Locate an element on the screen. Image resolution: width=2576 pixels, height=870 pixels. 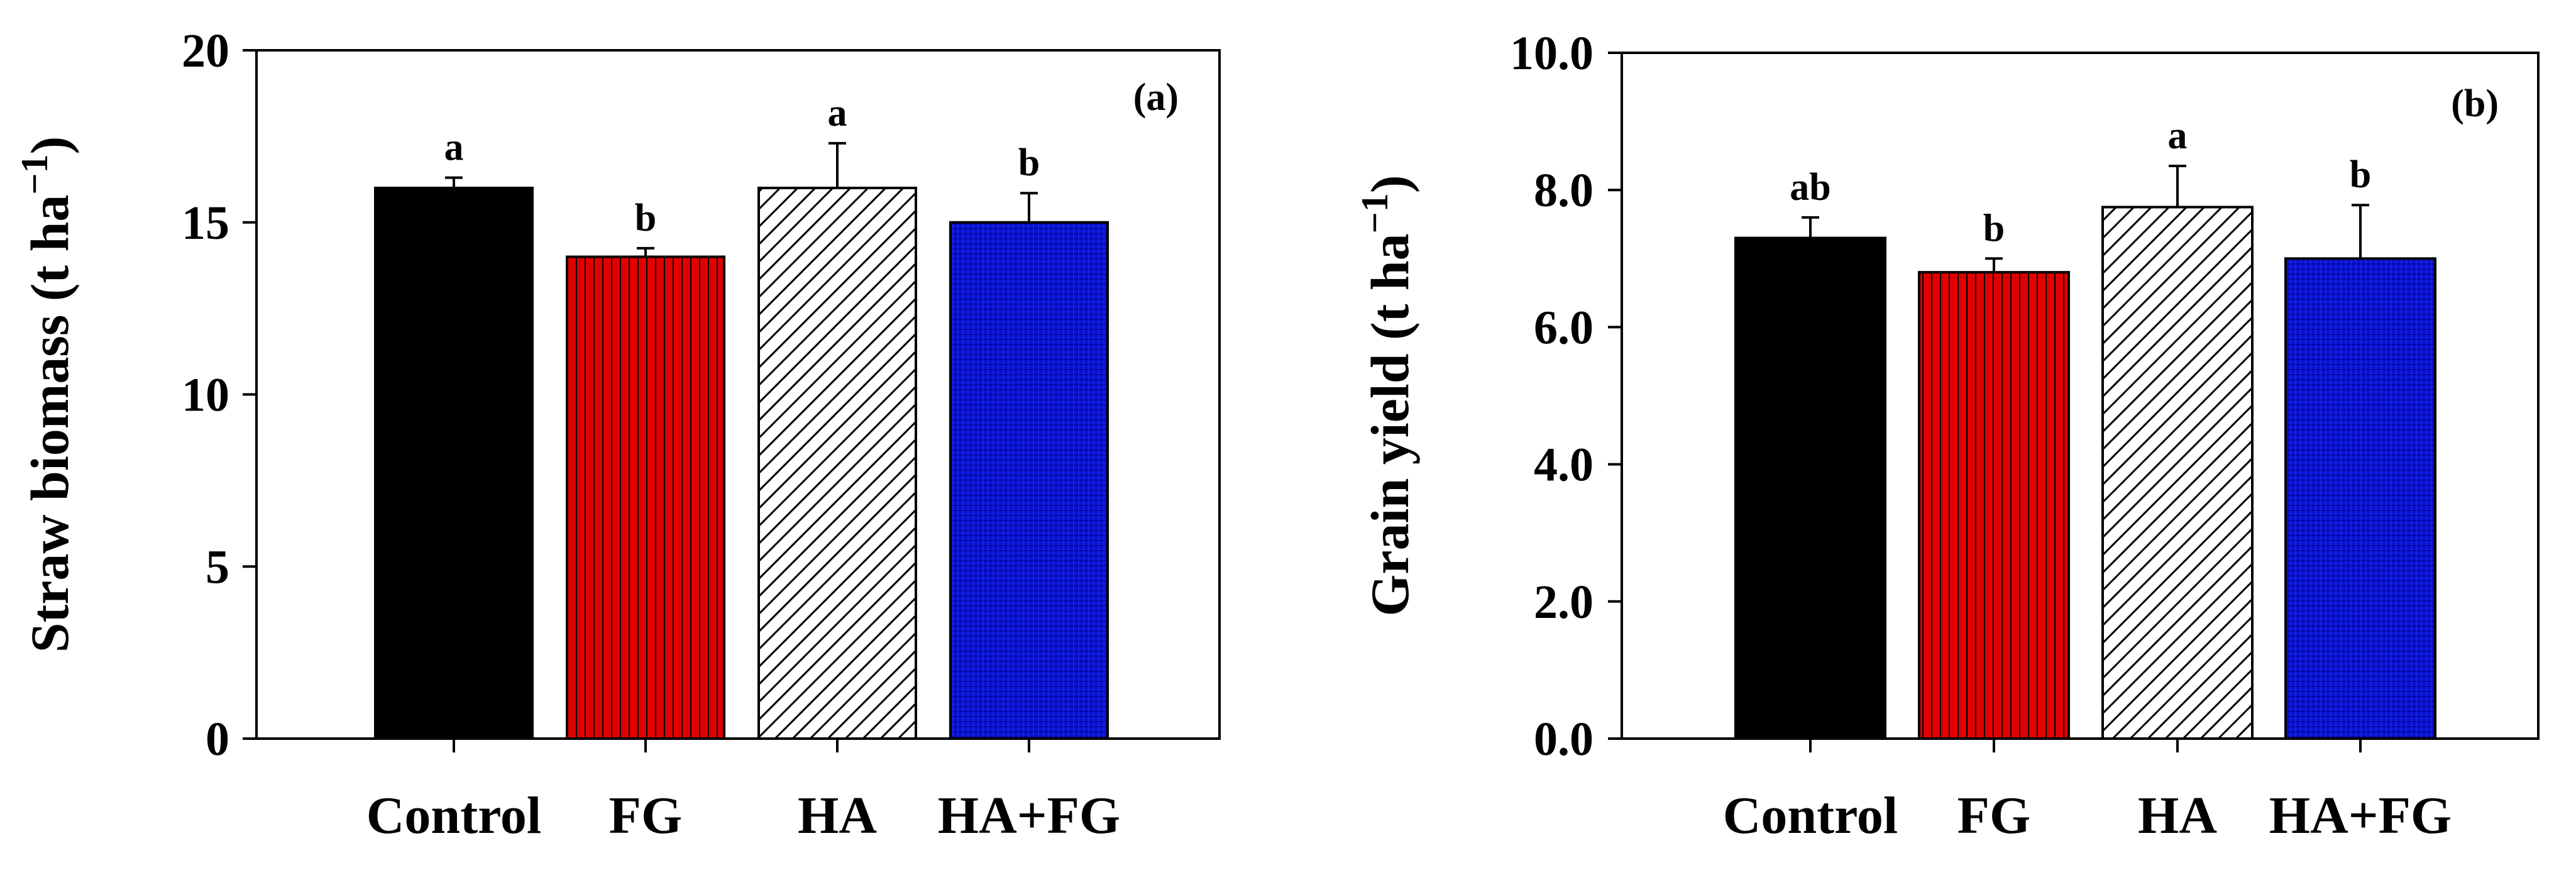
y-axis-label: Grain yield (t ha−1) is located at coordinates (1387, 395).